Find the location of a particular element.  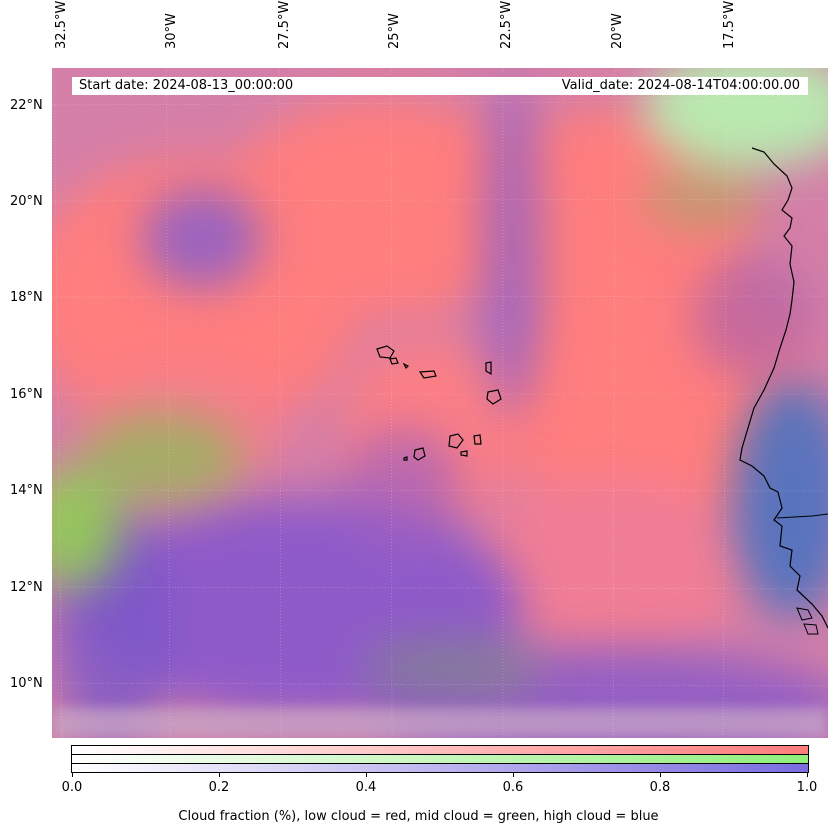

colorbar-tick-label: 1.0 is located at coordinates (807, 787).